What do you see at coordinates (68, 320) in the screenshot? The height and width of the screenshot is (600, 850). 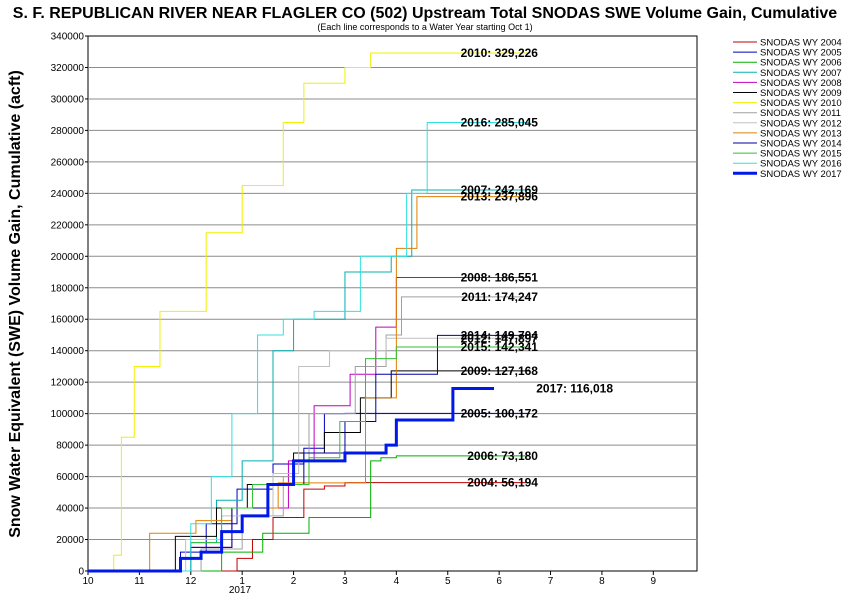 I see `y-tick-label: 160000` at bounding box center [68, 320].